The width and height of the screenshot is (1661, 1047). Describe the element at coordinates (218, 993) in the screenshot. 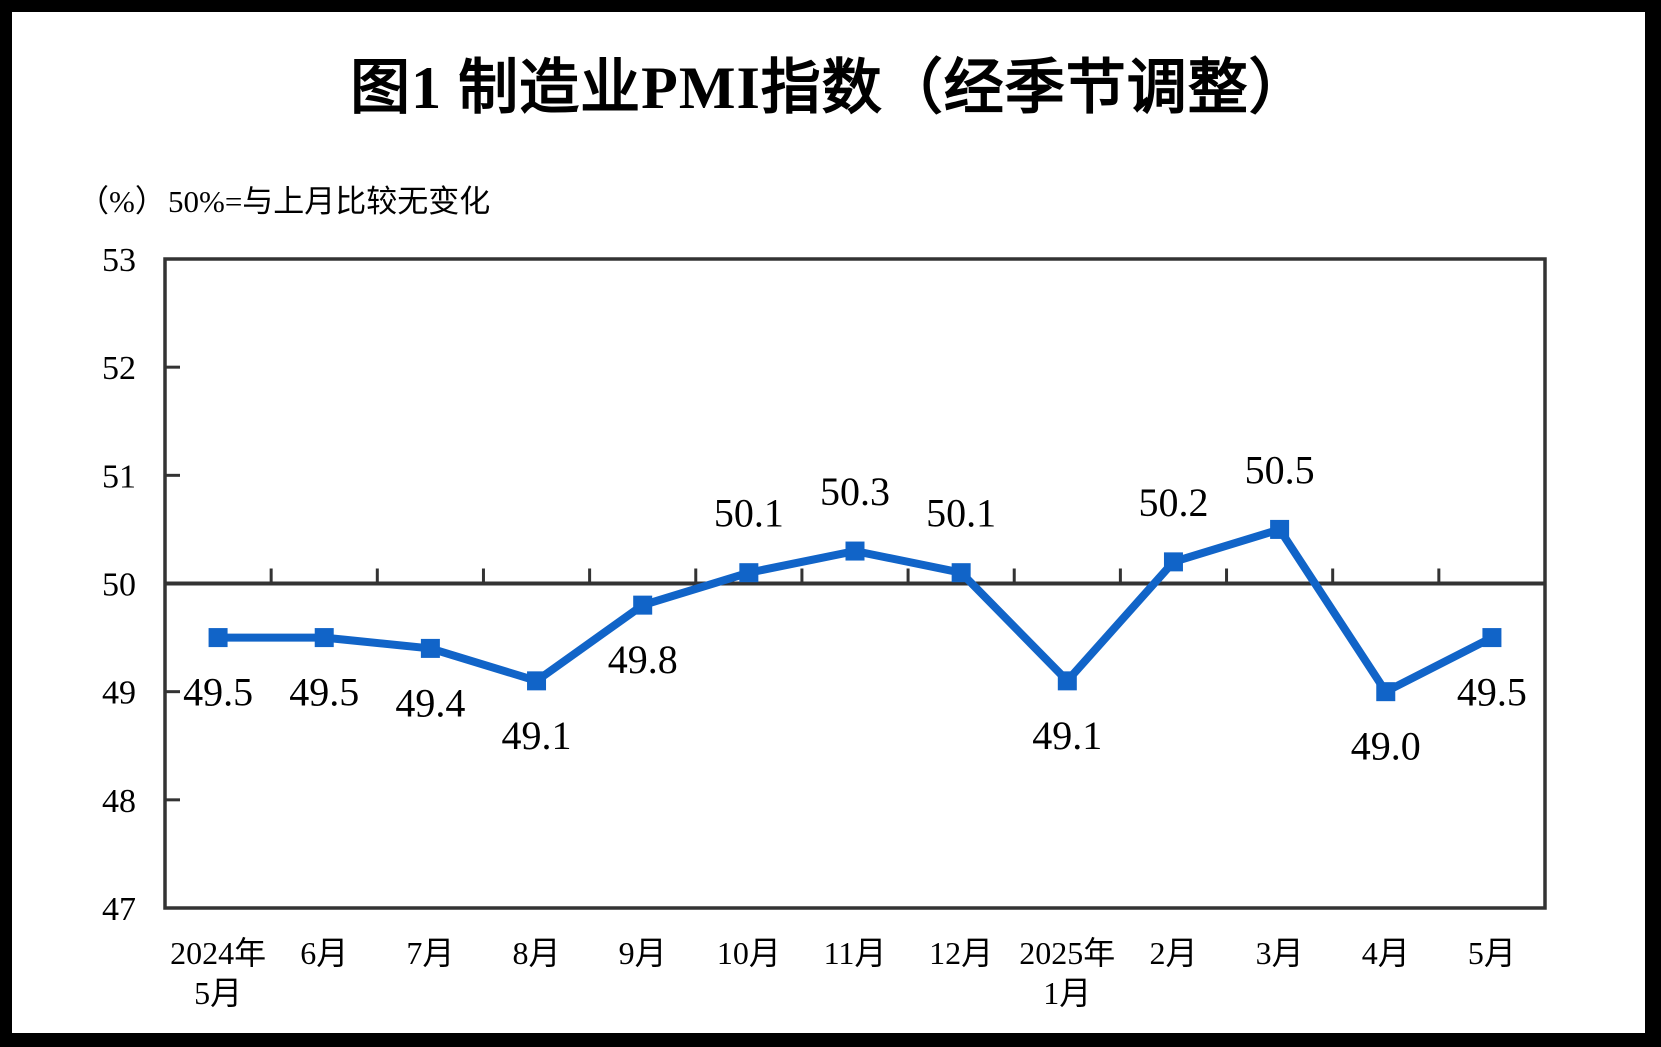

I see `x-axis-tick-sublabel: 5月` at that location.